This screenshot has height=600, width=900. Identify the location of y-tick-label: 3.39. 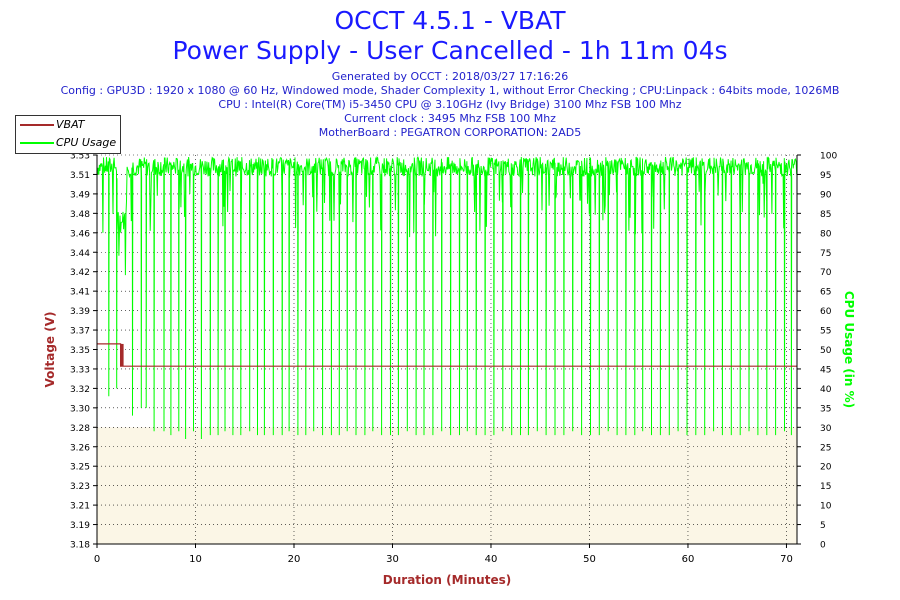
(80, 312).